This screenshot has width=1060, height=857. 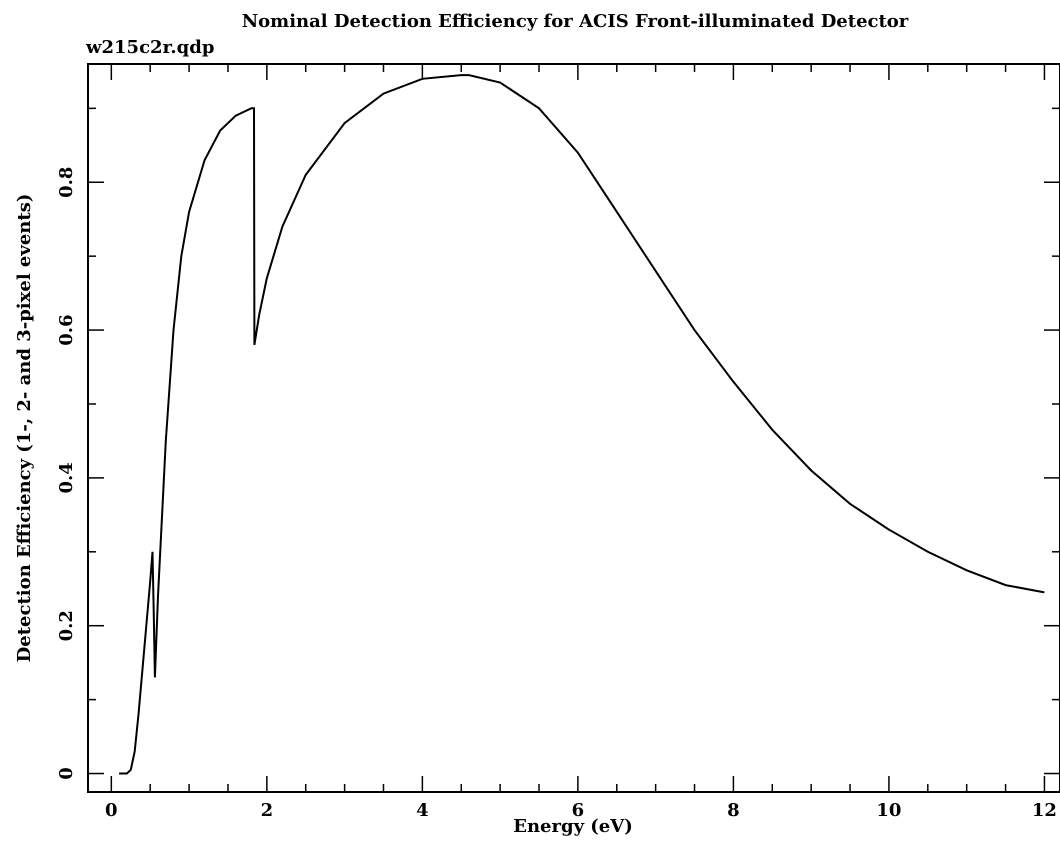 What do you see at coordinates (578, 810) in the screenshot?
I see `x-tick-label: 6` at bounding box center [578, 810].